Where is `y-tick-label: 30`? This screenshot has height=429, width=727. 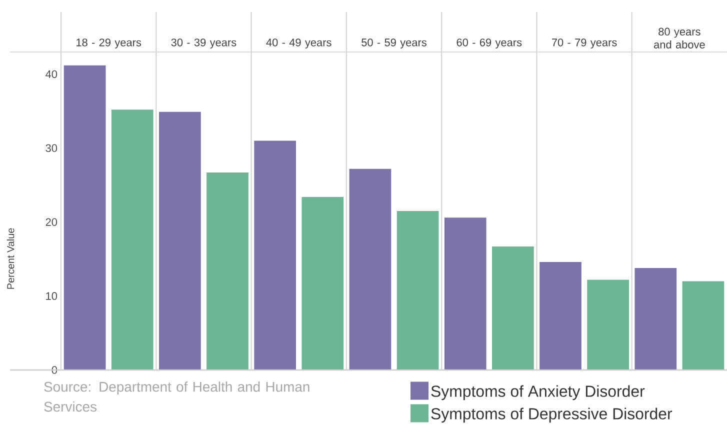
y-tick-label: 30 is located at coordinates (52, 148).